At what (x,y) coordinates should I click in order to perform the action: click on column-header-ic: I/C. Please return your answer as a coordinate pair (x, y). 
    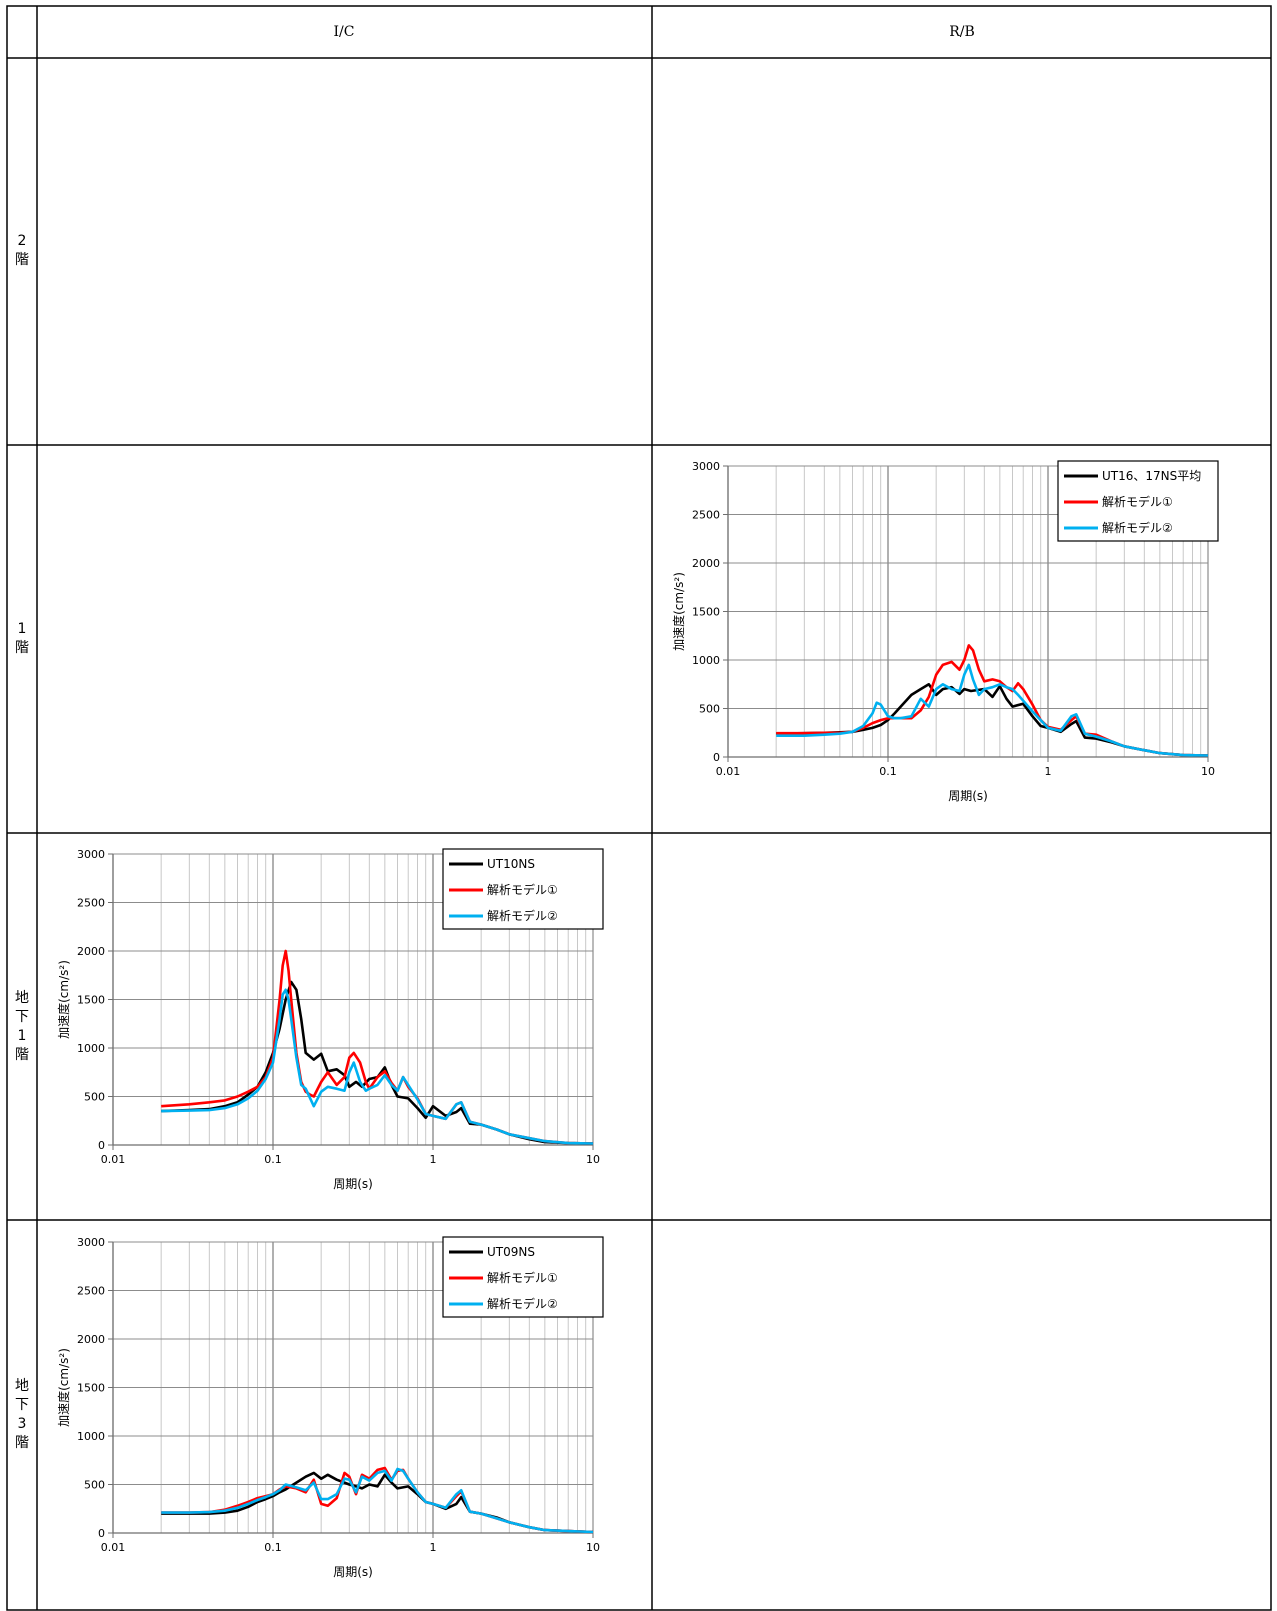
    Looking at the image, I should click on (344, 32).